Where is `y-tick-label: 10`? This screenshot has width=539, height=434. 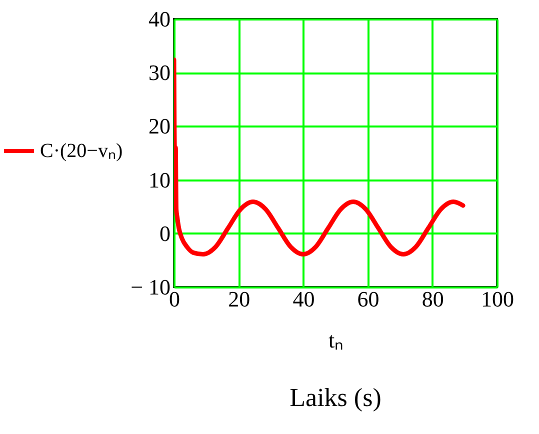
y-tick-label: 10 is located at coordinates (159, 179).